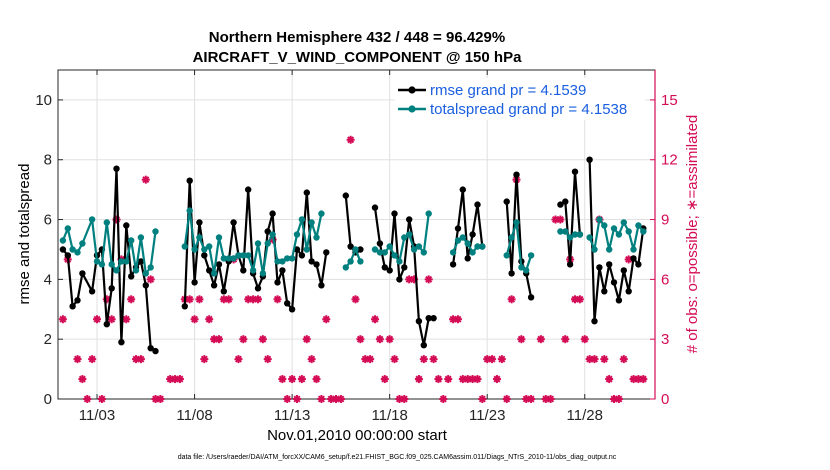 The image size is (830, 470). What do you see at coordinates (48, 399) in the screenshot?
I see `y-tick-label-left: 0` at bounding box center [48, 399].